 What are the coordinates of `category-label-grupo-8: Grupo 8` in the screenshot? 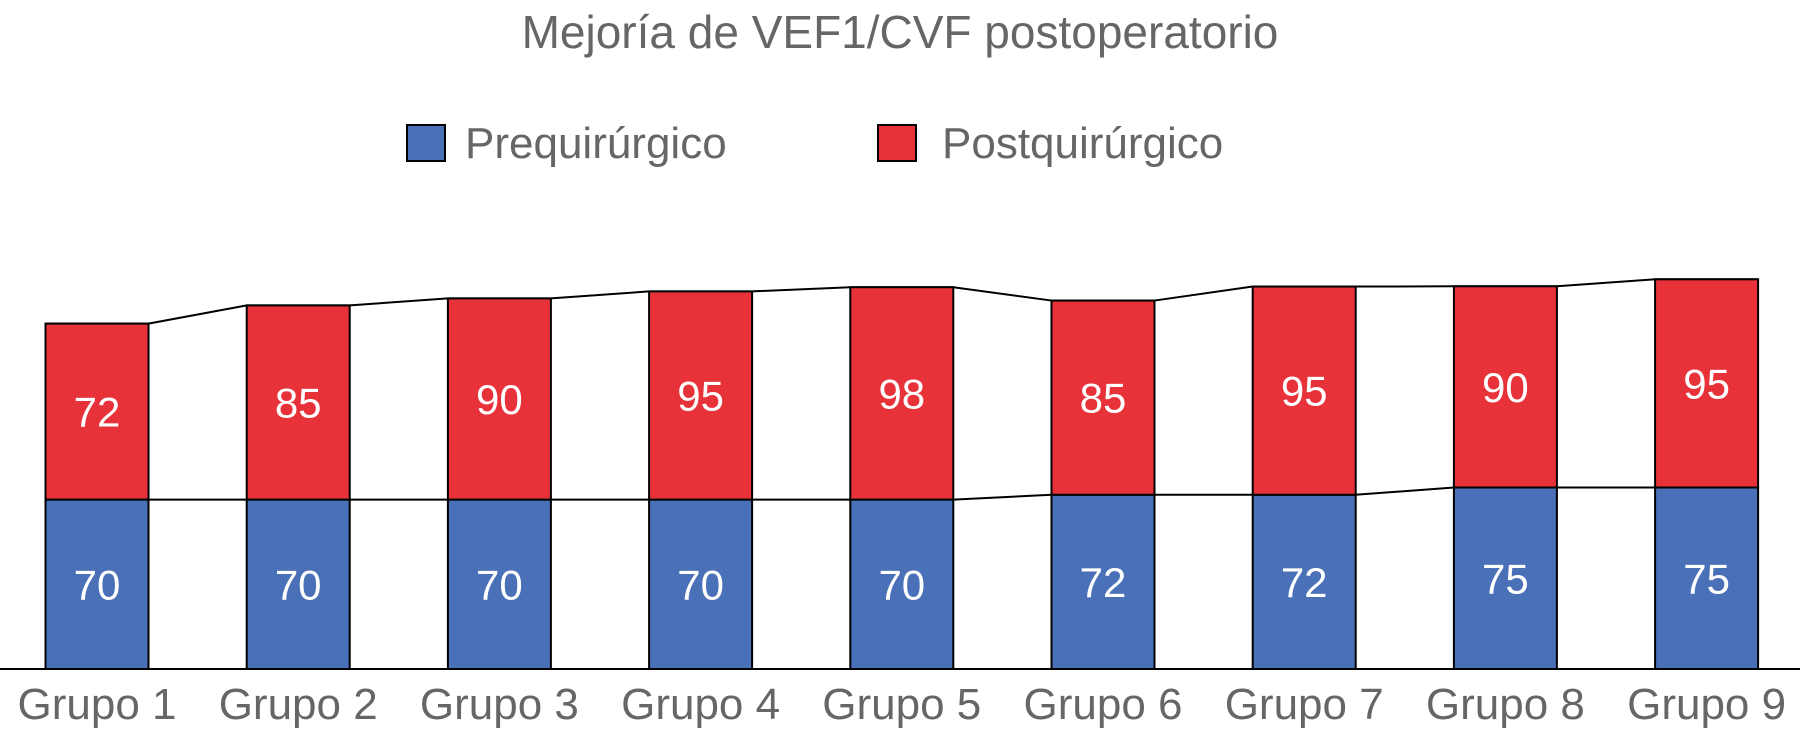 It's located at (1505, 704).